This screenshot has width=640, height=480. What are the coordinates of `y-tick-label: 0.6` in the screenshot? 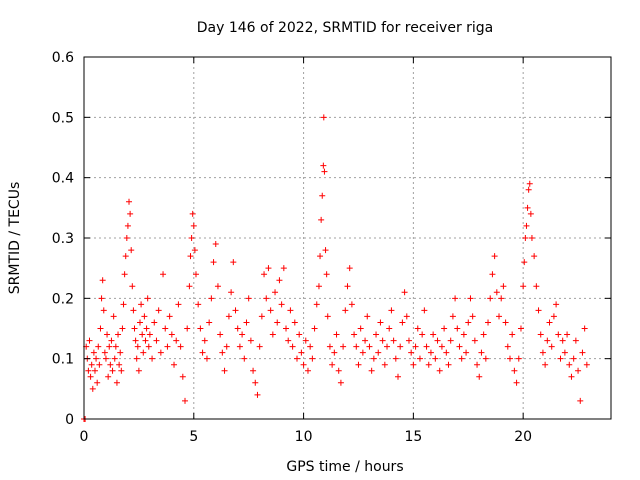 It's located at (63, 58).